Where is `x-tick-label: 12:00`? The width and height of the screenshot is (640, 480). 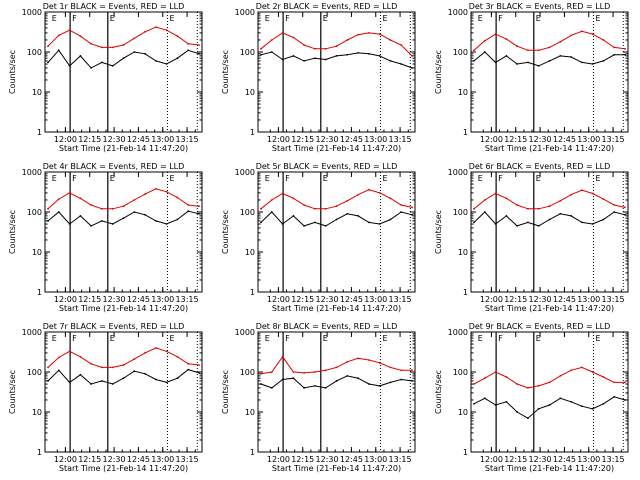 x-tick-label: 12:00 is located at coordinates (491, 459).